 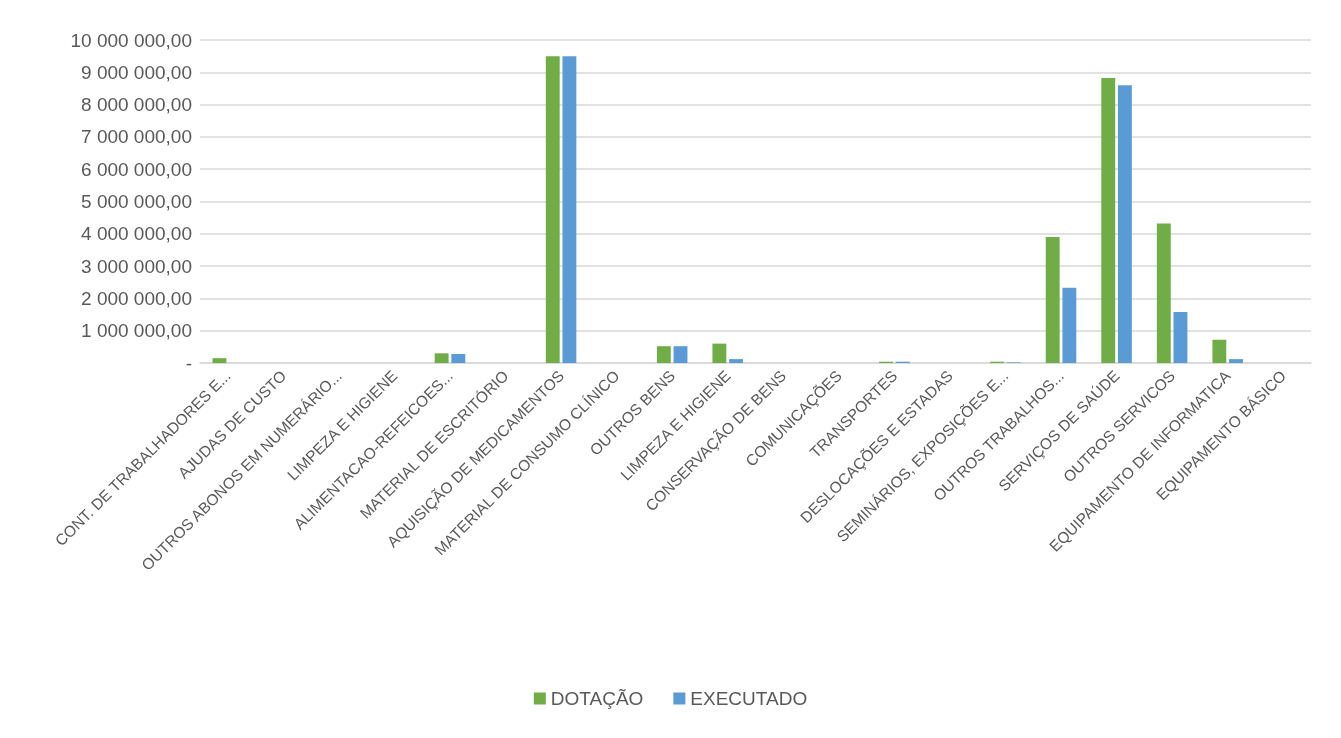 I want to click on y-tick-label: 2 000 000,00, so click(x=136, y=298).